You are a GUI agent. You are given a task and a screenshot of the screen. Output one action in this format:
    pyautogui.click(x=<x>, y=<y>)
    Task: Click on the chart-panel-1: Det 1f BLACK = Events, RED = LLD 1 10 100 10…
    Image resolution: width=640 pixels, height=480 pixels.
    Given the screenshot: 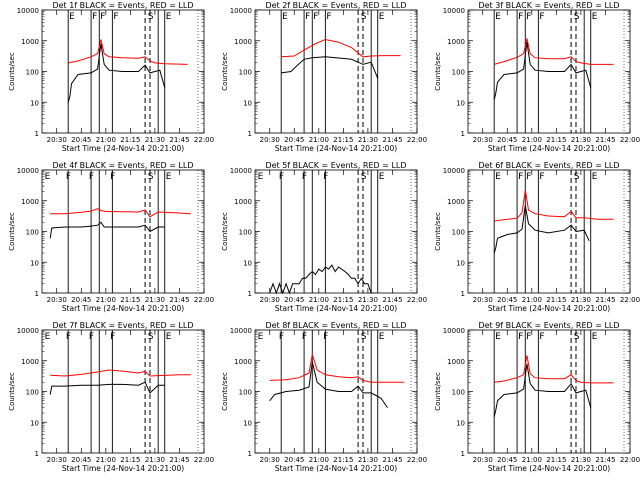 What is the action you would take?
    pyautogui.click(x=111, y=77)
    